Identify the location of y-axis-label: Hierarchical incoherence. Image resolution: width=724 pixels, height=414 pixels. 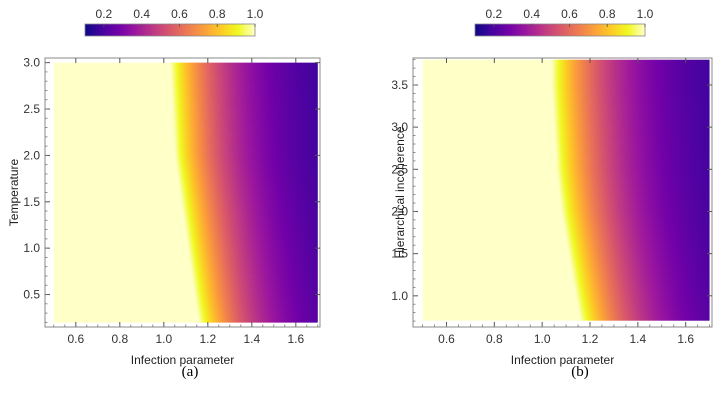
(400, 192).